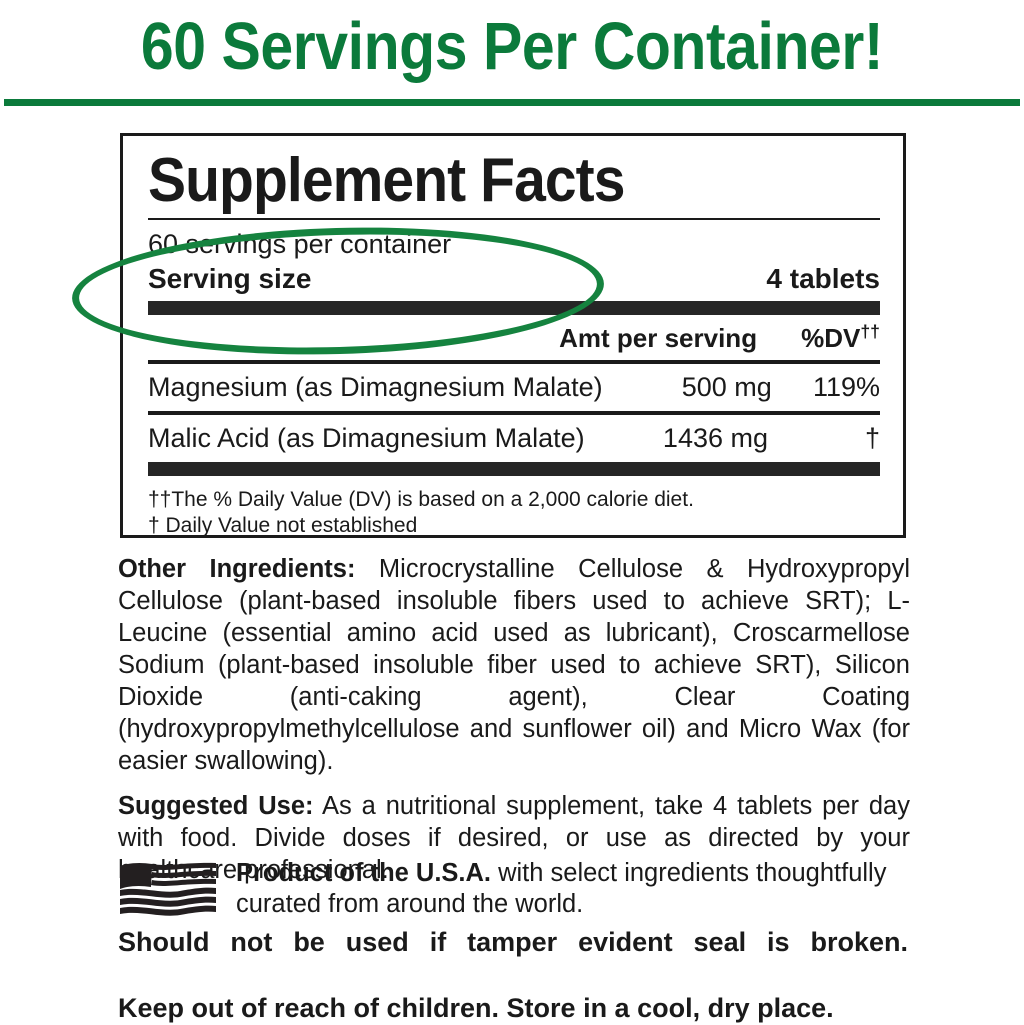 The image size is (1024, 1025). Describe the element at coordinates (512, 102) in the screenshot. I see `banner-divider` at that location.